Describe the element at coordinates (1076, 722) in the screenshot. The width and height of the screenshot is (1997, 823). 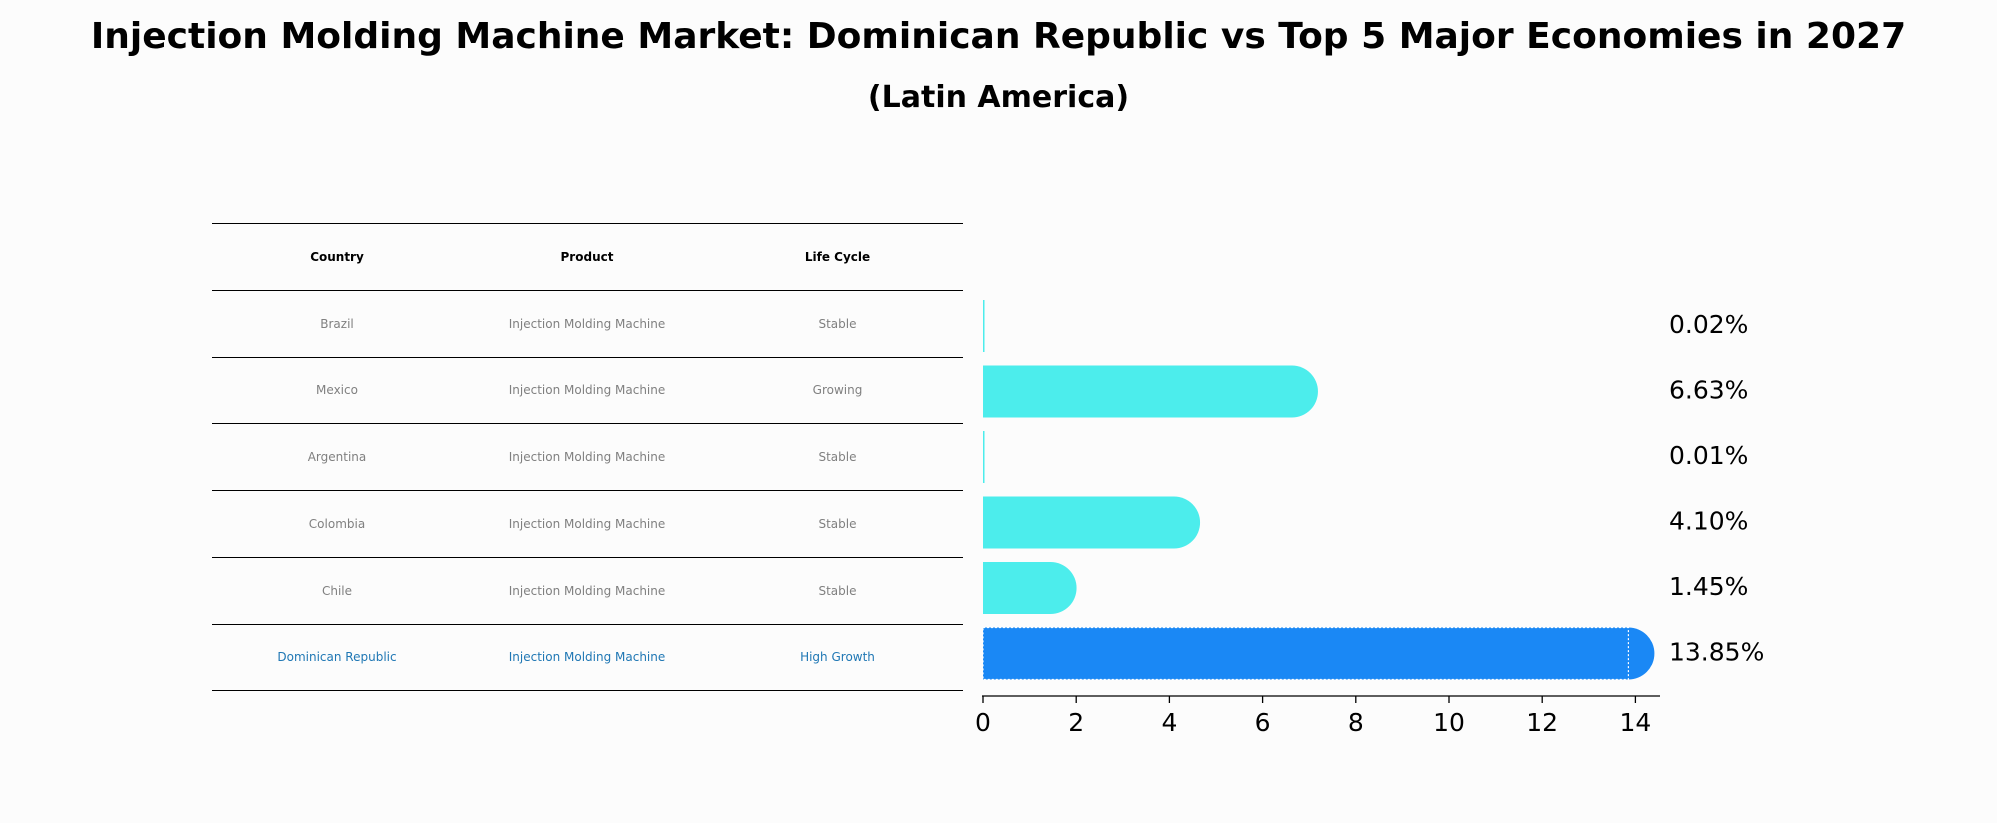
I see `x-tick-label: 2` at that location.